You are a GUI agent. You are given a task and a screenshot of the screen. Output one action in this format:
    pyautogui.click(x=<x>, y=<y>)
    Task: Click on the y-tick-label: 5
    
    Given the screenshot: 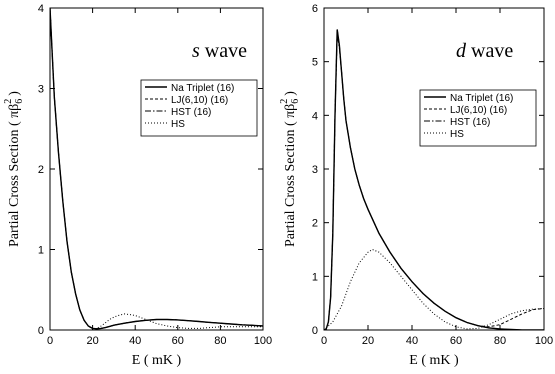 What is the action you would take?
    pyautogui.click(x=315, y=63)
    